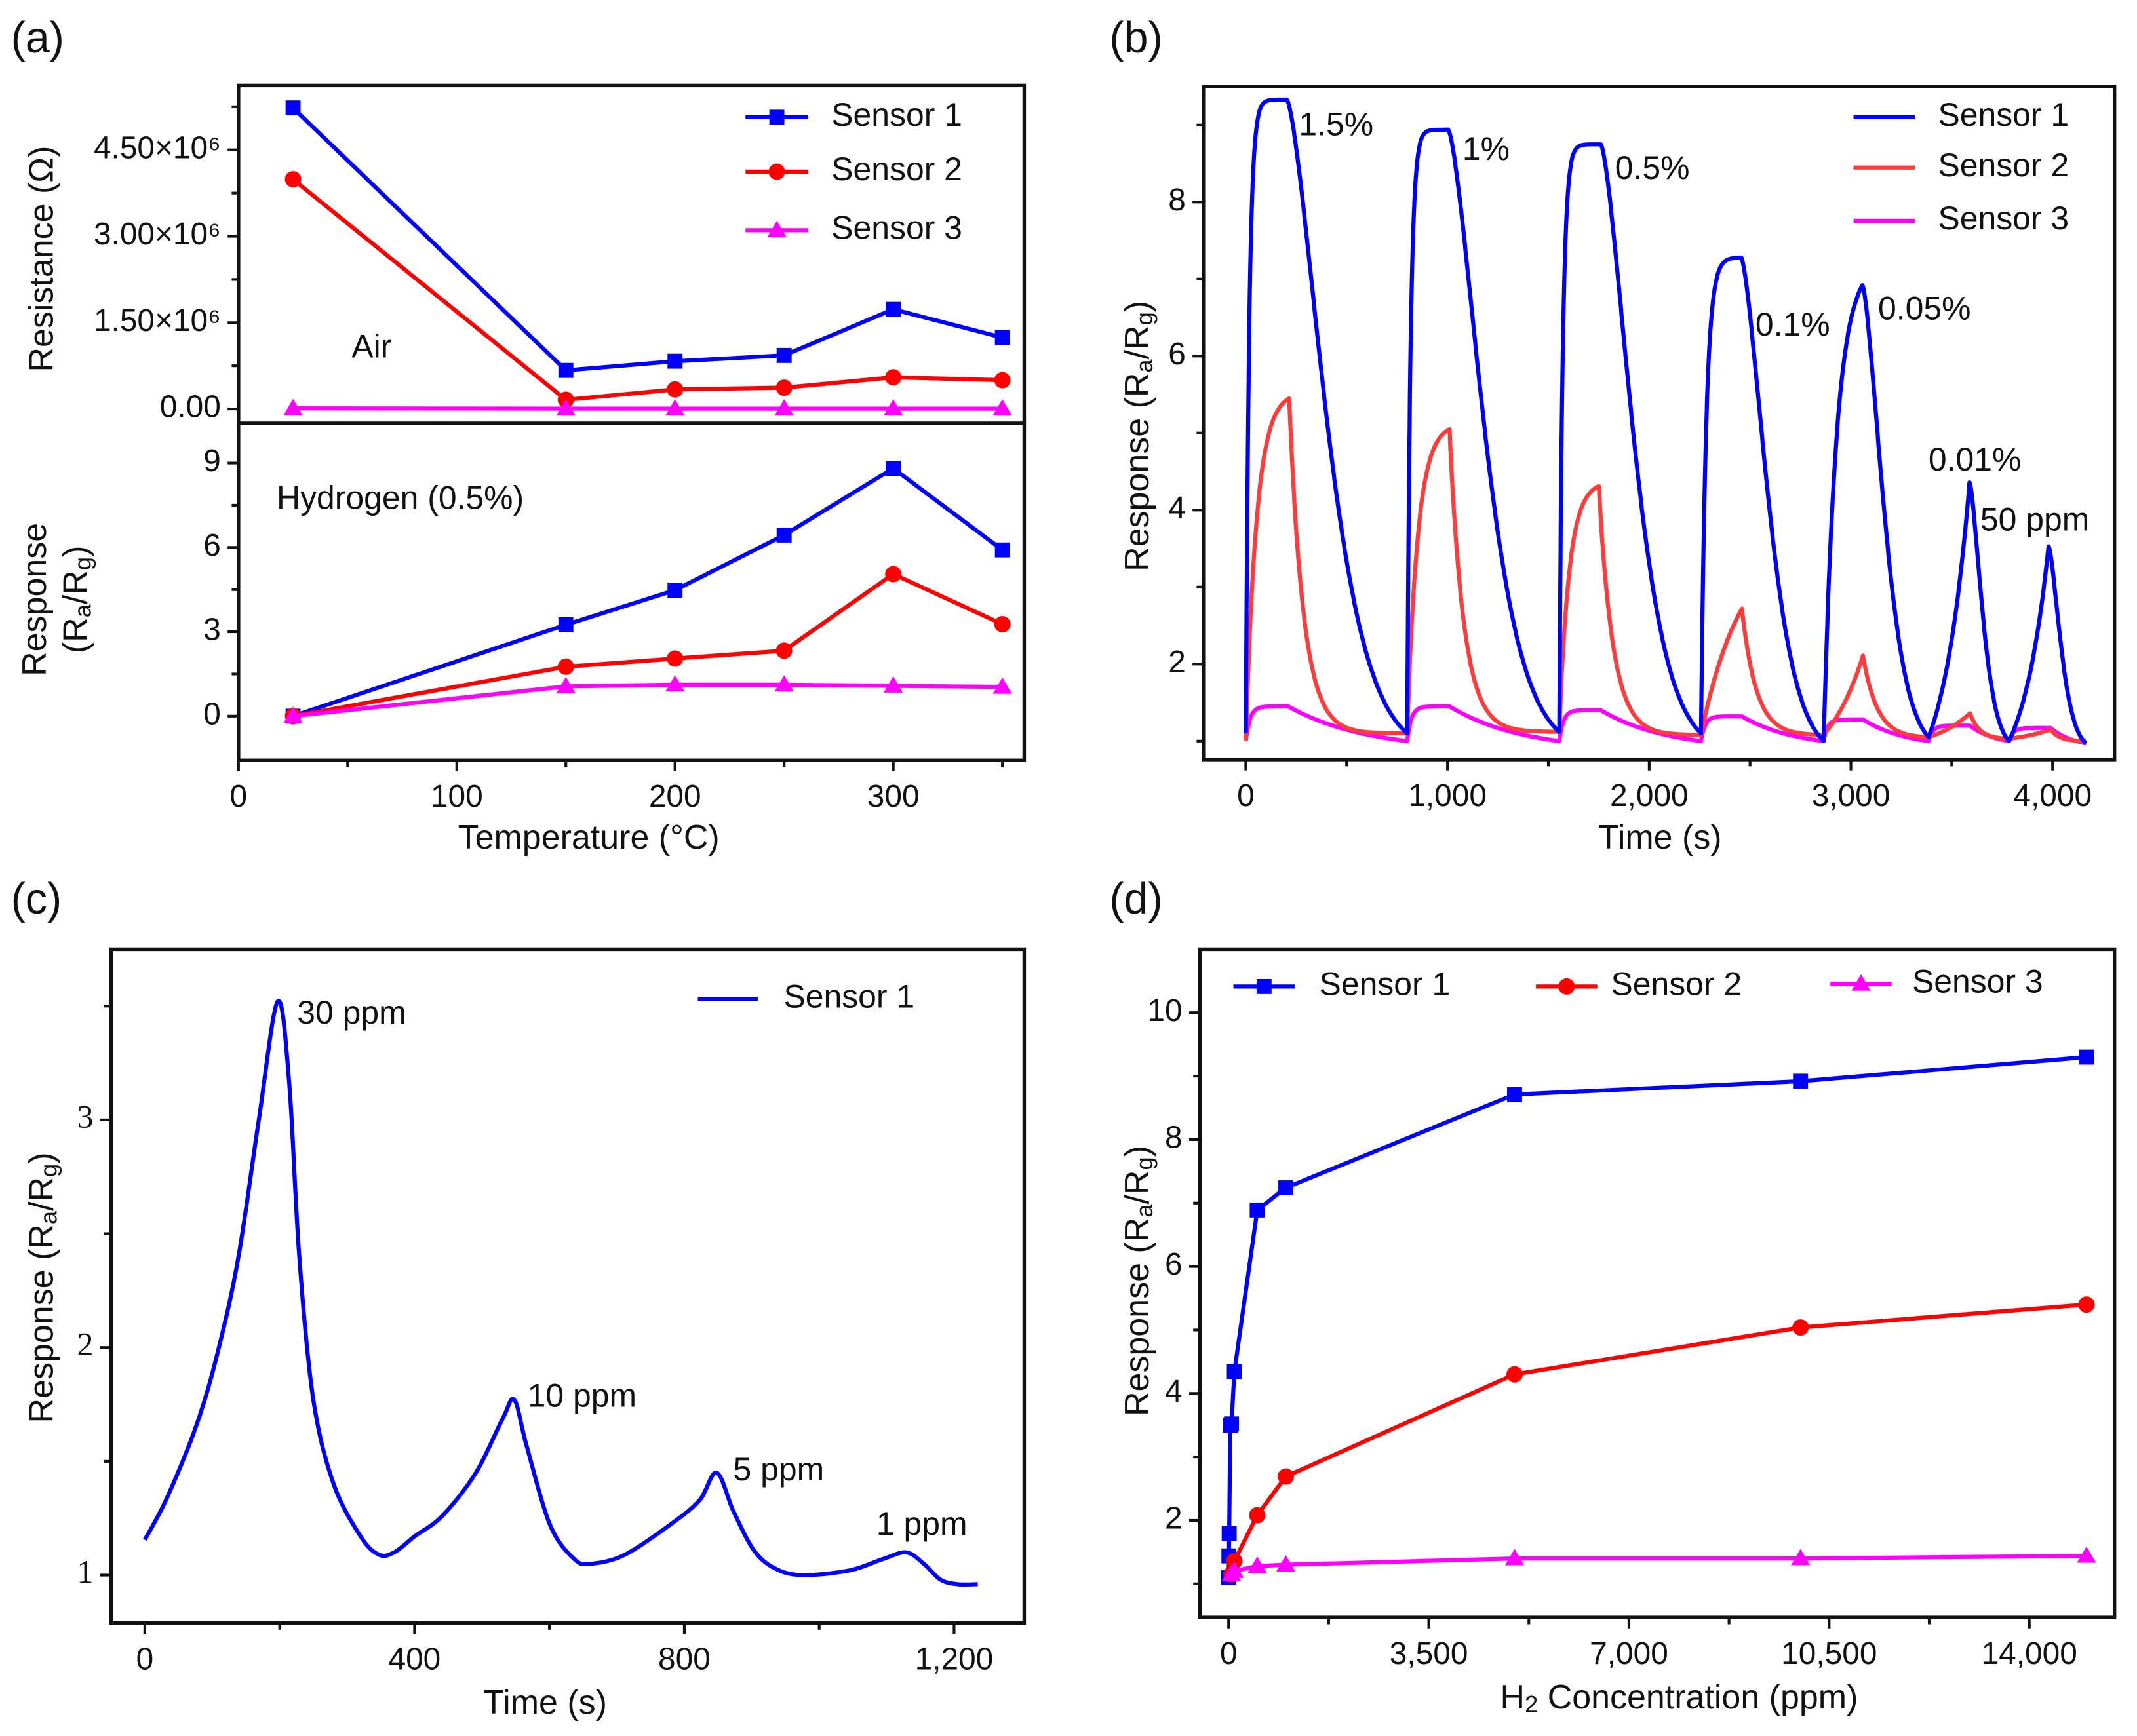  I want to click on x-tick-label: 100, so click(457, 796).